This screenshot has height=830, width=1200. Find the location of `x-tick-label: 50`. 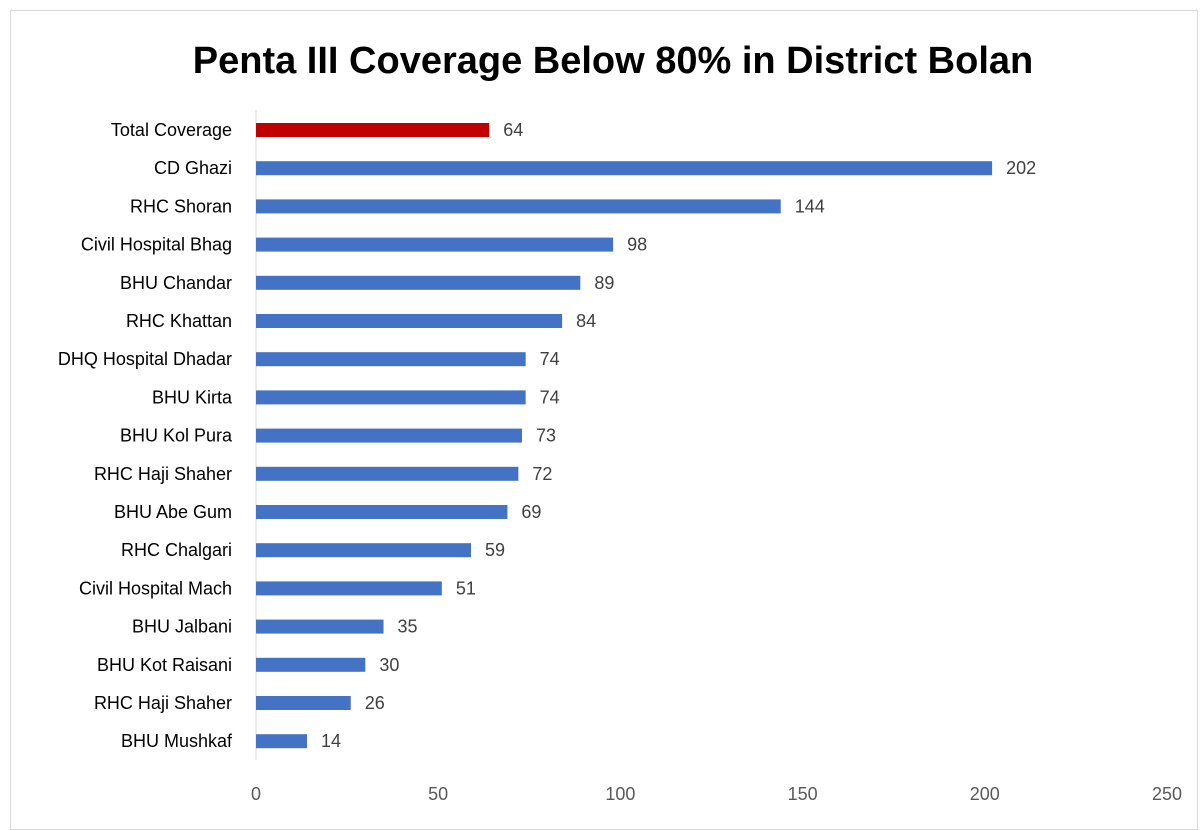

x-tick-label: 50 is located at coordinates (438, 794).